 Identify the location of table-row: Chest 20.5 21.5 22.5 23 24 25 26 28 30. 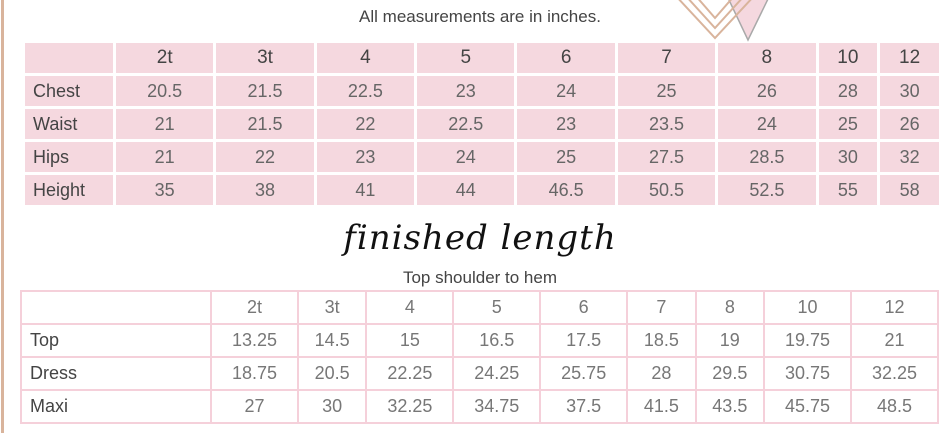
(482, 91).